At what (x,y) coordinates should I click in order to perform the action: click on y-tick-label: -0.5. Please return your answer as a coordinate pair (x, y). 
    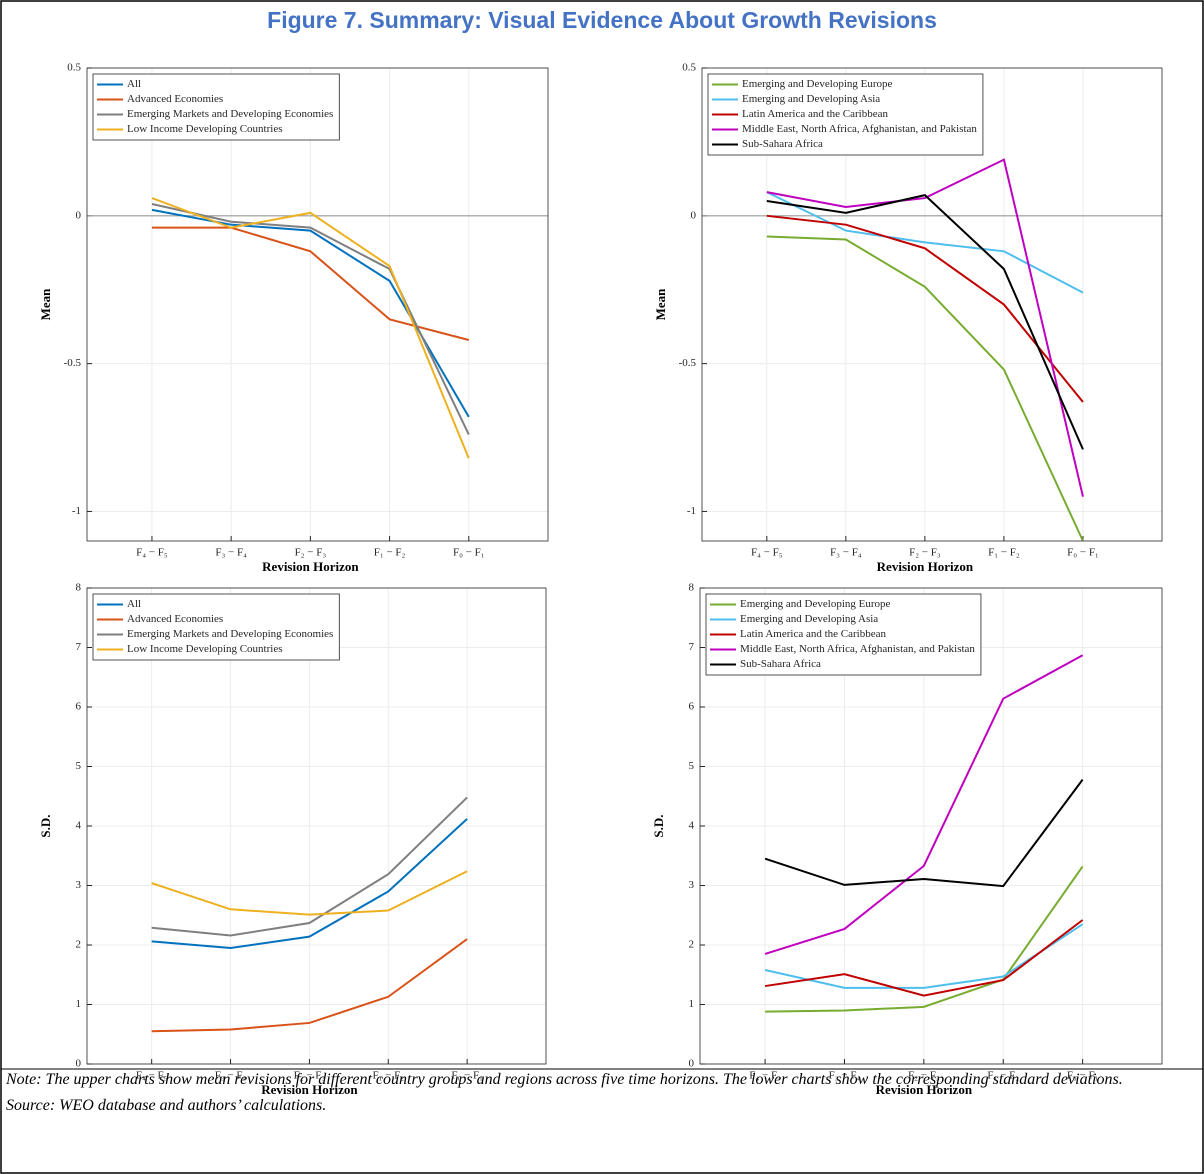
    Looking at the image, I should click on (73, 363).